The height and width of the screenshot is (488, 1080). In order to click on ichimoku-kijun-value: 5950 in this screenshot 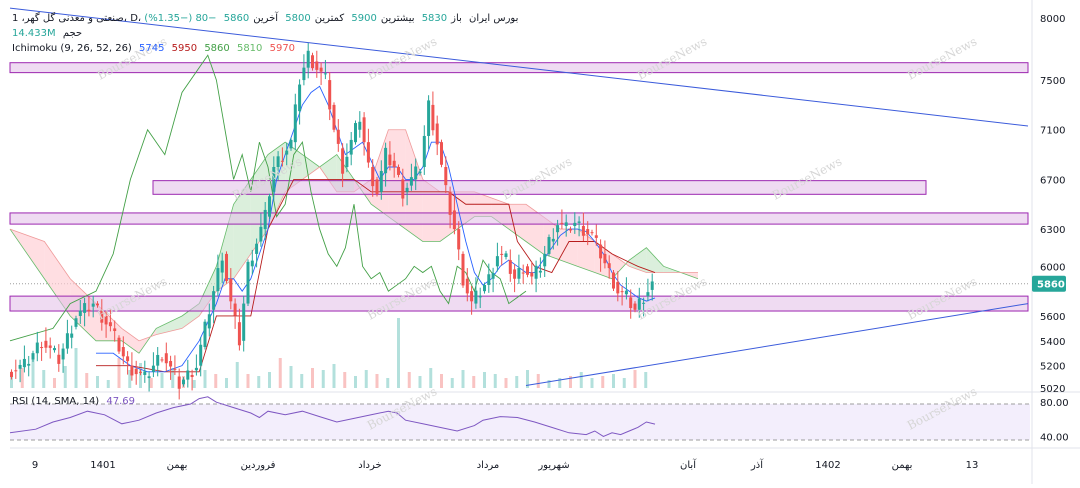, I will do `click(184, 48)`.